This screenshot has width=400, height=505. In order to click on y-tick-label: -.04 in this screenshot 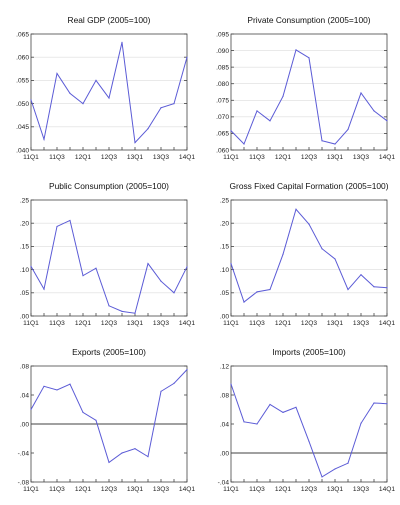, I will do `click(224, 482)`.